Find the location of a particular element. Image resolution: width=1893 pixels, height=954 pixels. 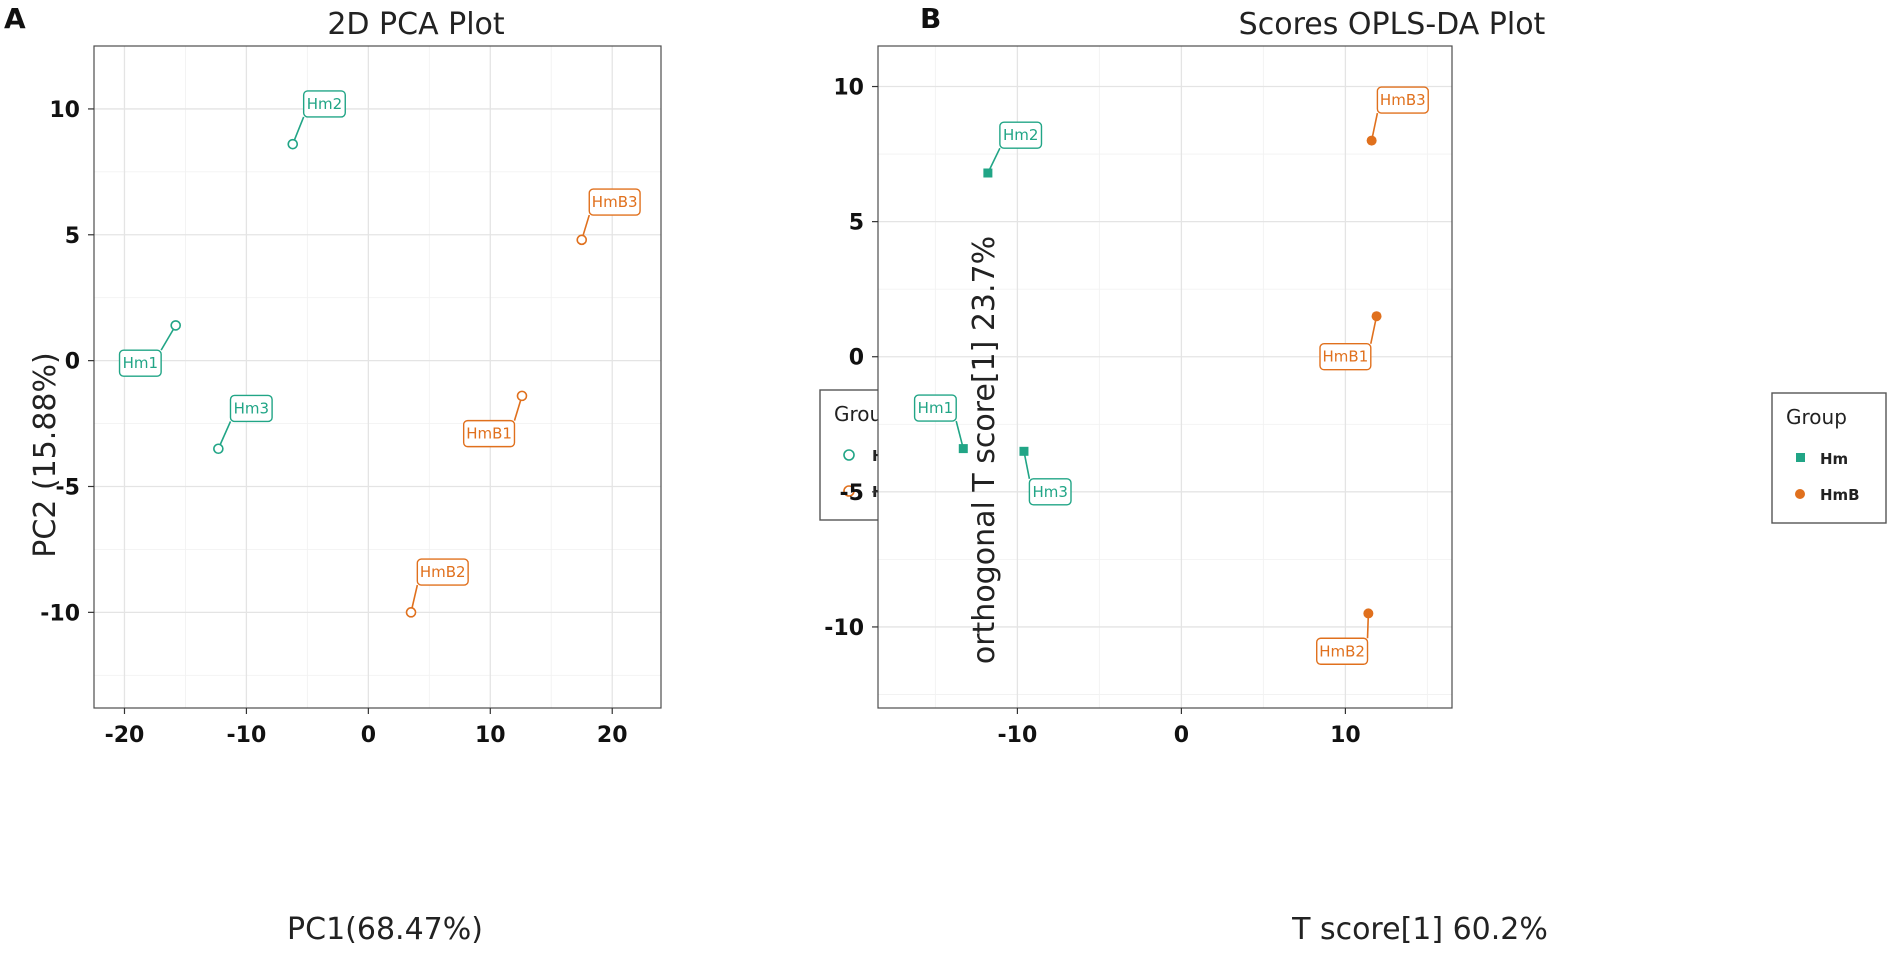

opls-point-hmb2-label-box is located at coordinates (1342, 651).